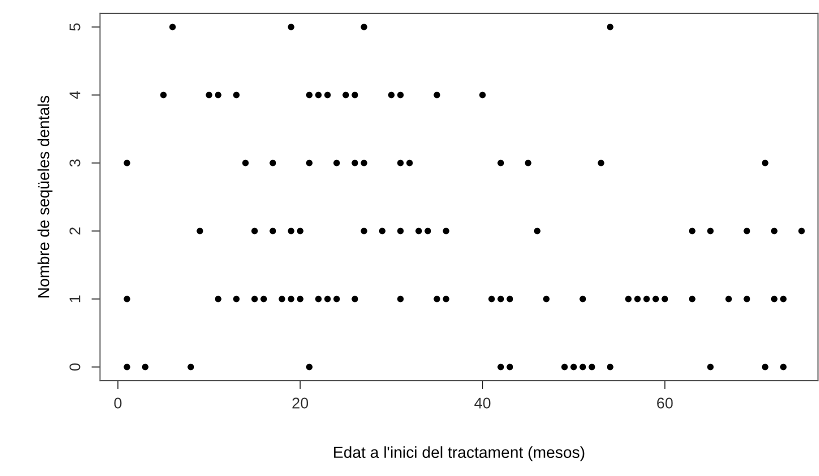 The width and height of the screenshot is (819, 476). I want to click on y-tick-label: 2, so click(74, 231).